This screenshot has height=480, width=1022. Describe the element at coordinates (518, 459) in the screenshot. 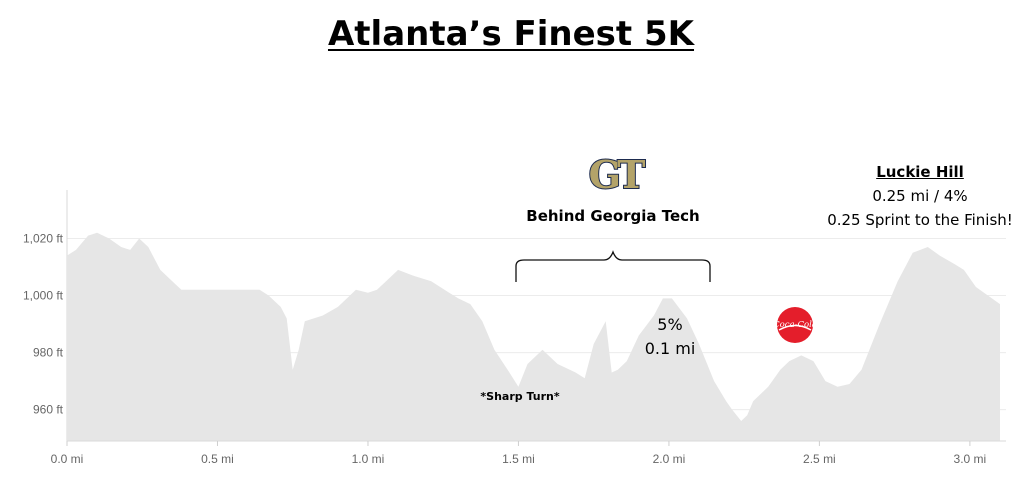

I see `x-tick-label: 1.5 mi` at that location.